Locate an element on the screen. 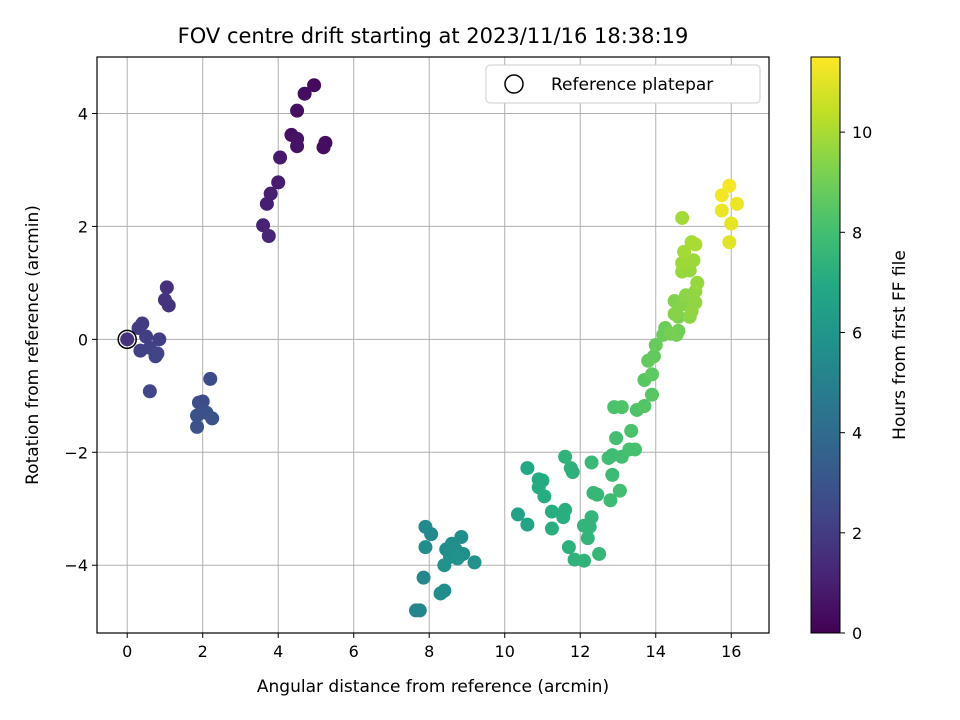 The height and width of the screenshot is (720, 960). legend-box is located at coordinates (623, 84).